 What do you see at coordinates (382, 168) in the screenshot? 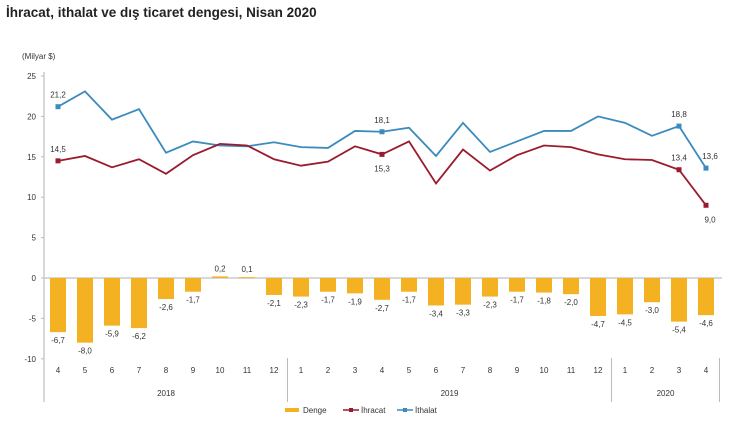
I see `line-value-label: 15,3` at bounding box center [382, 168].